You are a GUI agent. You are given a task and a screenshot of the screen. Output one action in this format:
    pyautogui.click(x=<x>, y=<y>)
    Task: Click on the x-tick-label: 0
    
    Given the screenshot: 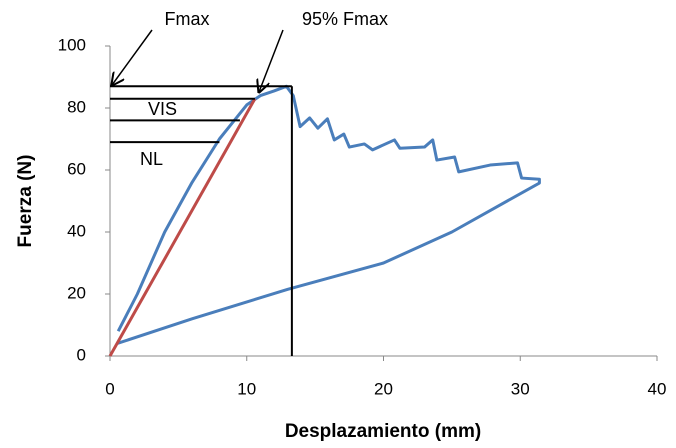 What is the action you would take?
    pyautogui.click(x=109, y=388)
    